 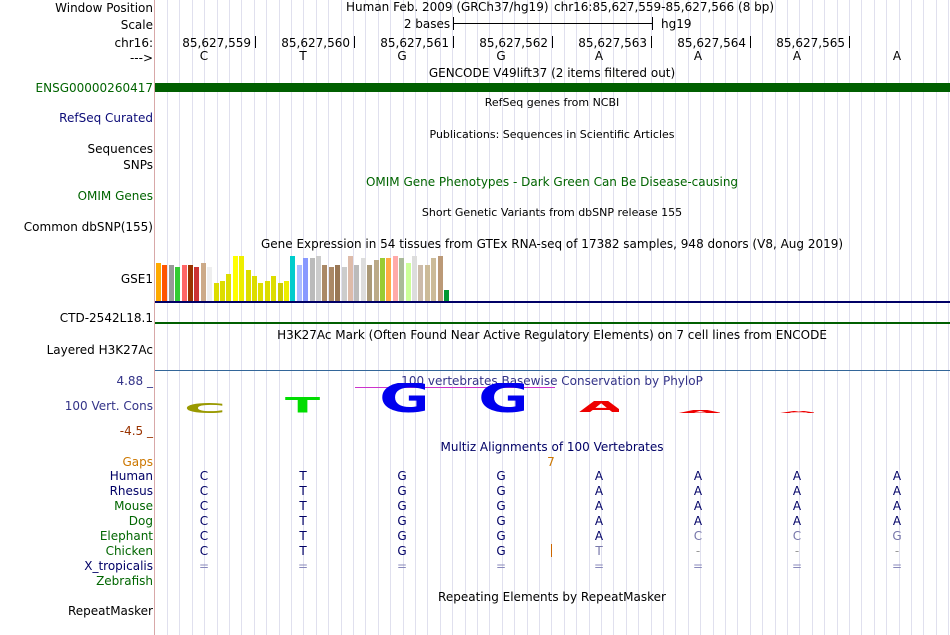 What do you see at coordinates (138, 165) in the screenshot?
I see `snps-track-label: SNPs` at bounding box center [138, 165].